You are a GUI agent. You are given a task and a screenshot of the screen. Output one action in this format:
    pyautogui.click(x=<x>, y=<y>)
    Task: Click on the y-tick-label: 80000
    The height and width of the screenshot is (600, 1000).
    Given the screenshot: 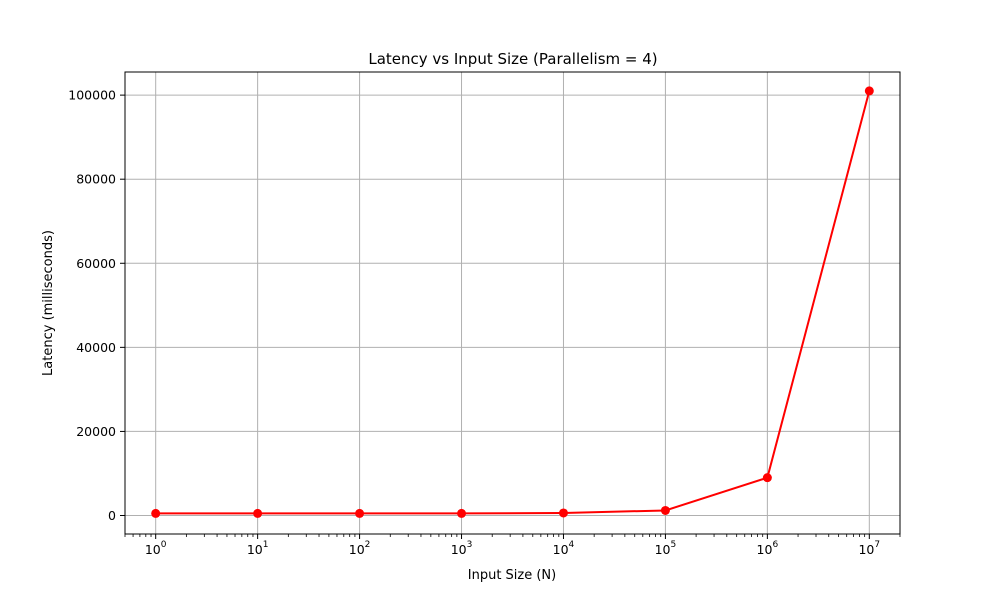 What is the action you would take?
    pyautogui.click(x=96, y=179)
    